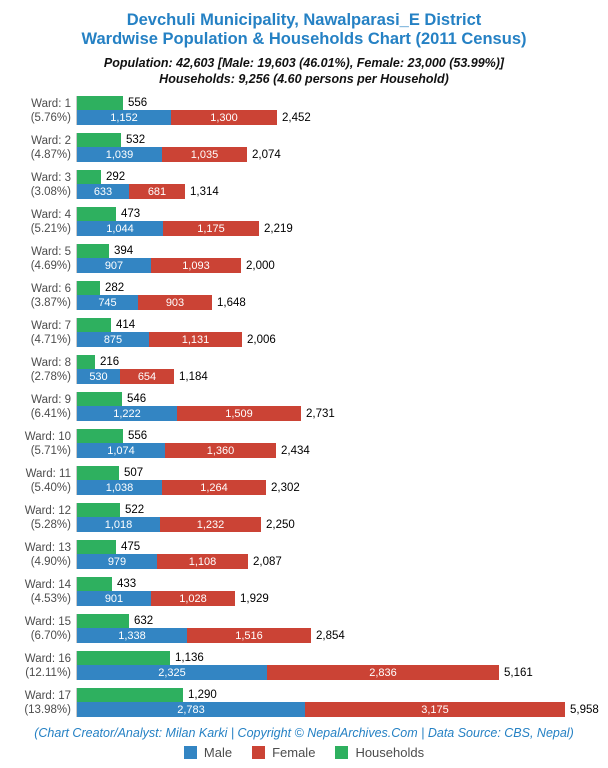  Describe the element at coordinates (296, 117) in the screenshot. I see `total-value-label: 2,452` at that location.